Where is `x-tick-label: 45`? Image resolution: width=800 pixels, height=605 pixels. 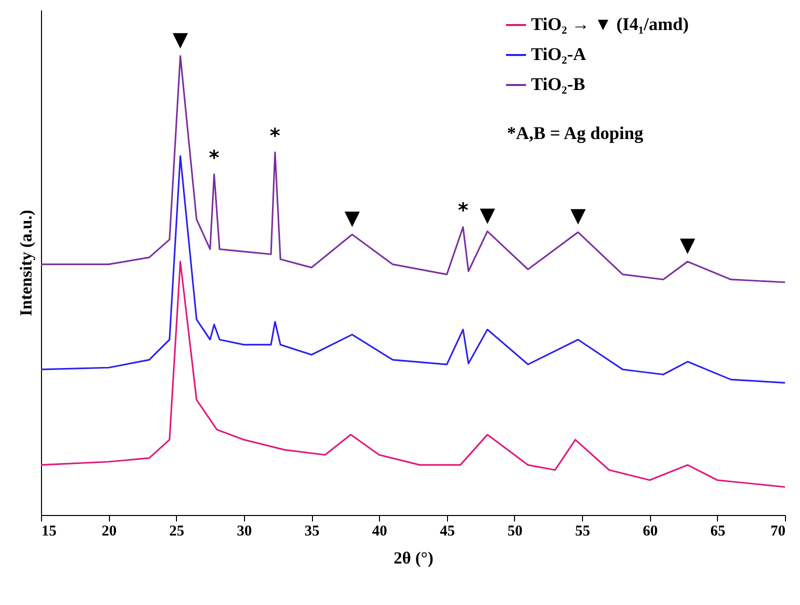
x-tick-label: 45 is located at coordinates (447, 532).